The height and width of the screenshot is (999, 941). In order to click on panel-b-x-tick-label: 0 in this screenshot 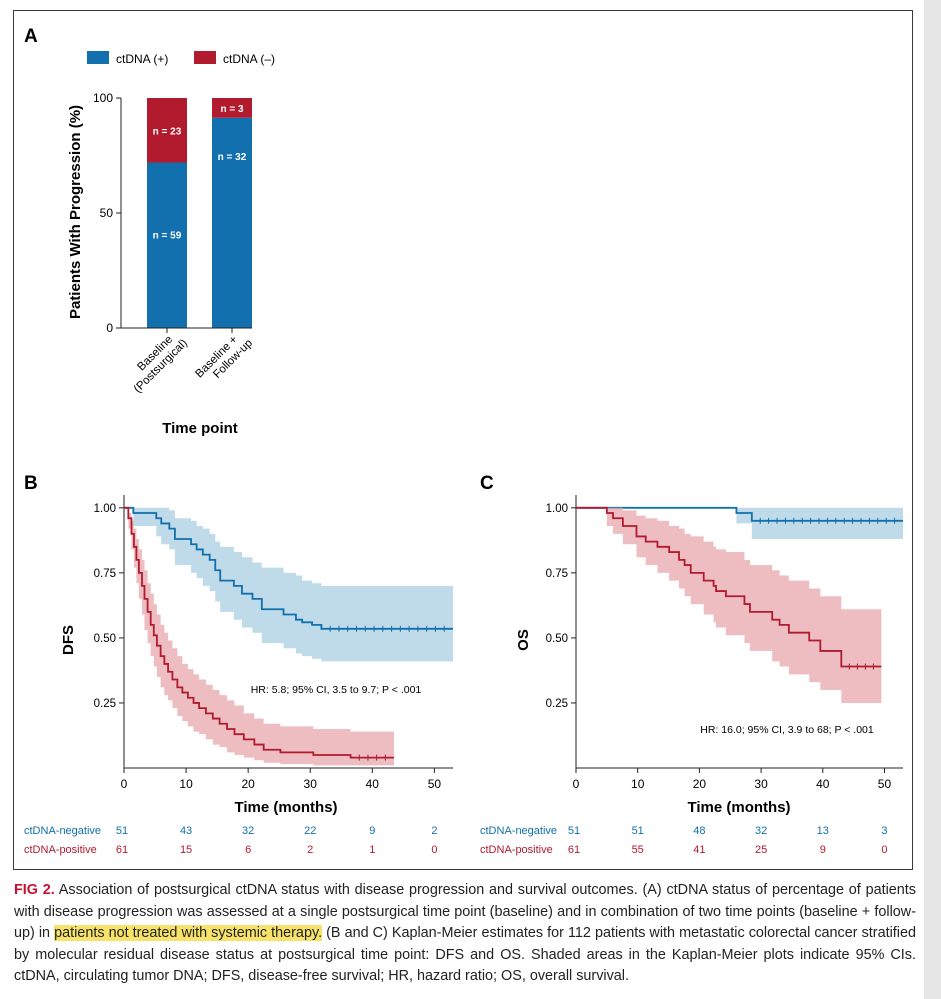, I will do `click(124, 784)`.